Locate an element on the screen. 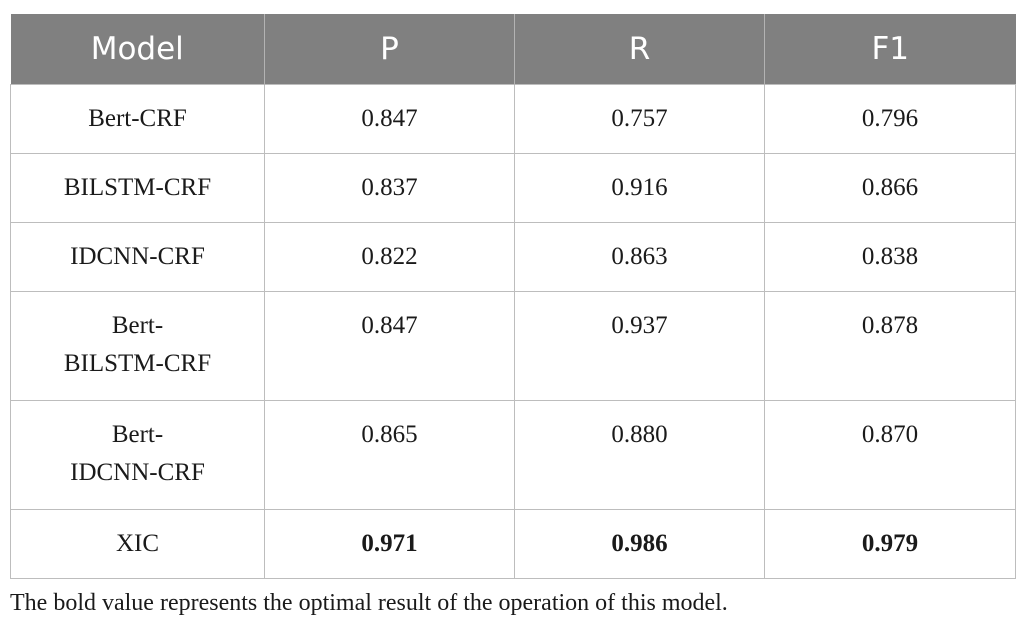 Image resolution: width=1026 pixels, height=632 pixels. cell-model: Bert- IDCNN-CRF is located at coordinates (137, 455).